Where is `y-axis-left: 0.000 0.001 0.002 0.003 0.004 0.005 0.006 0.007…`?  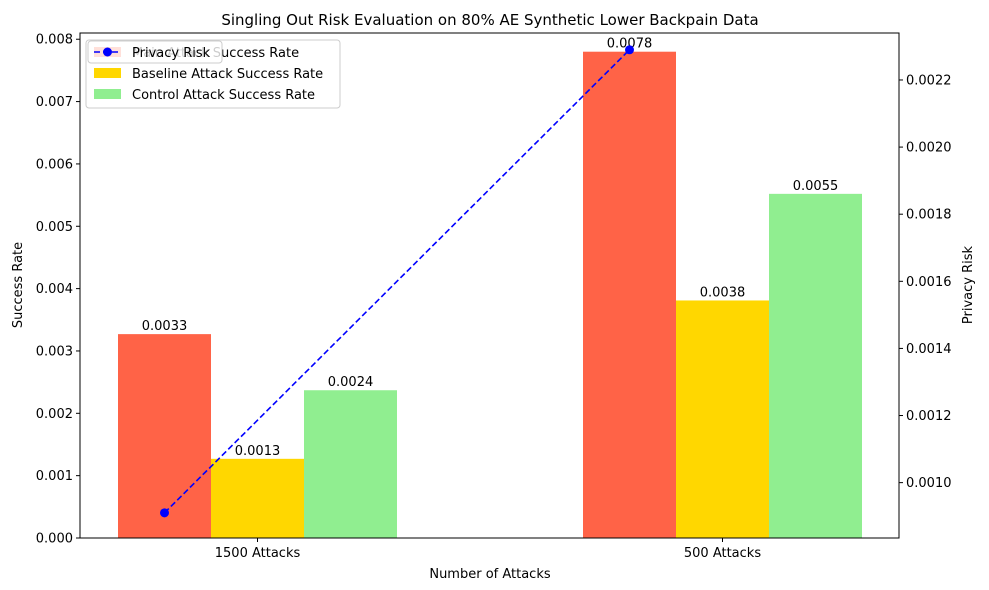 y-axis-left: 0.000 0.001 0.002 0.003 0.004 0.005 0.006 0.007… is located at coordinates (58, 290).